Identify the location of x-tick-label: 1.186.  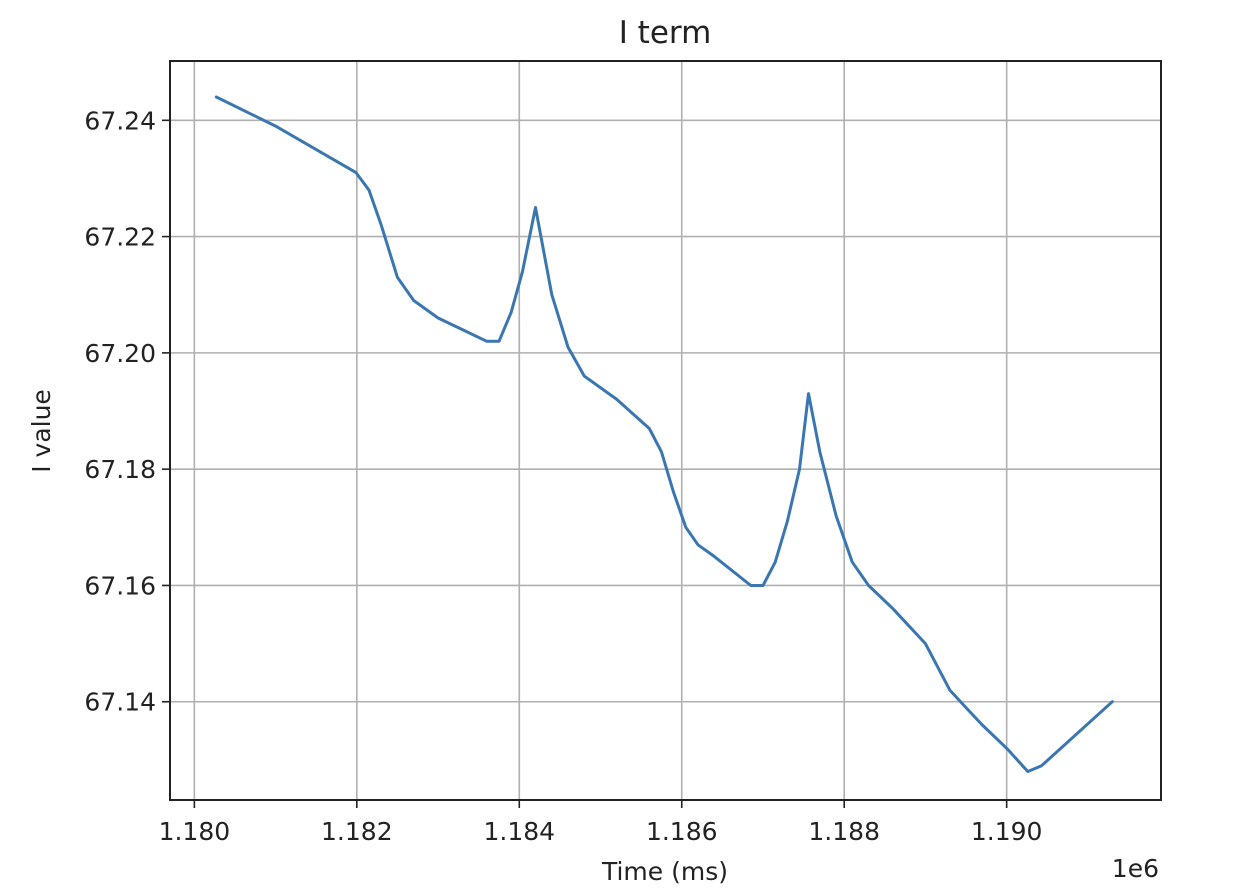
(682, 831).